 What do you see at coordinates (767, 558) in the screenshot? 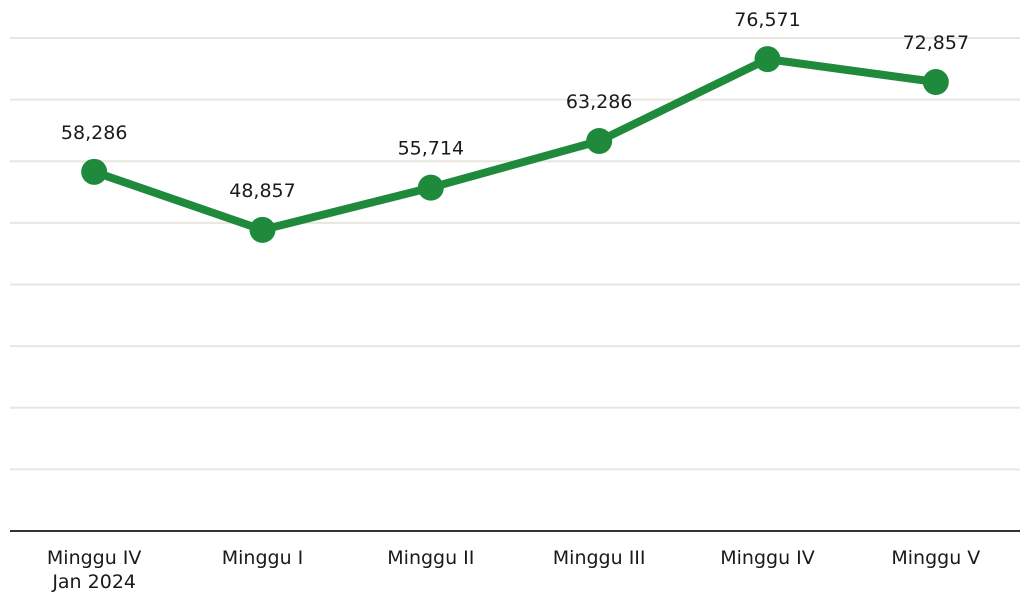
I see `x-tick-label: Minggu IV` at bounding box center [767, 558].